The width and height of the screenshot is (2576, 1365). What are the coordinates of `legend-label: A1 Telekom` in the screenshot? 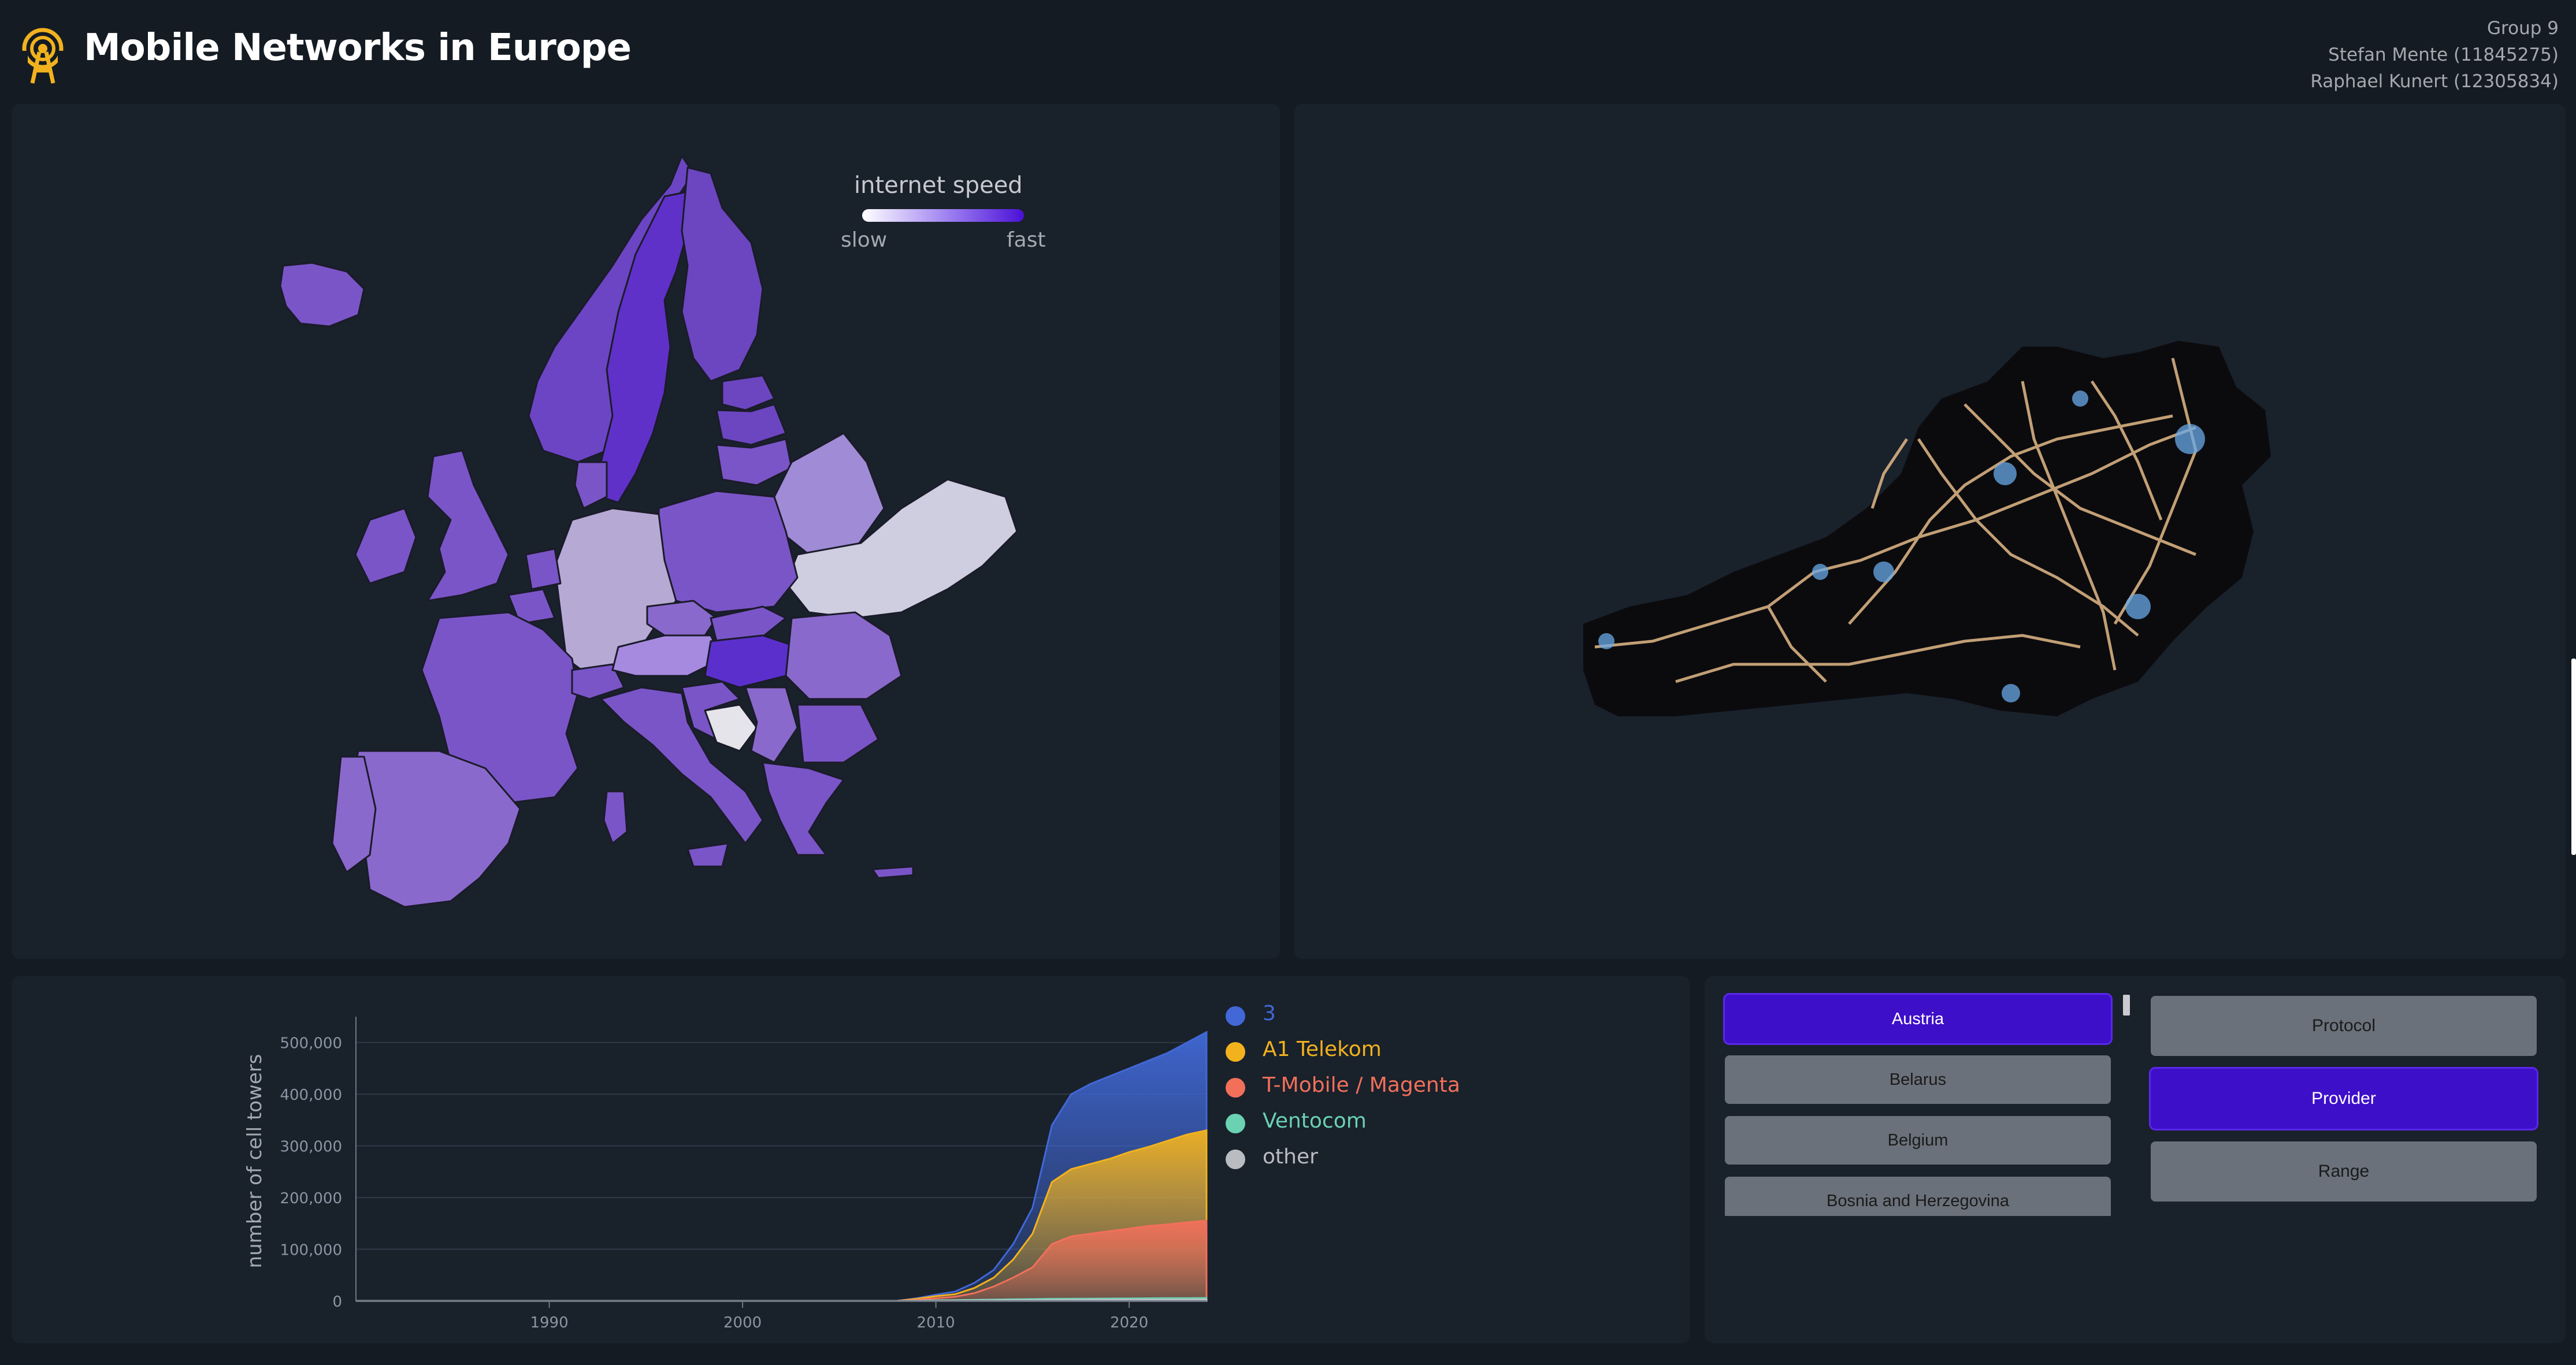 It's located at (1323, 1049).